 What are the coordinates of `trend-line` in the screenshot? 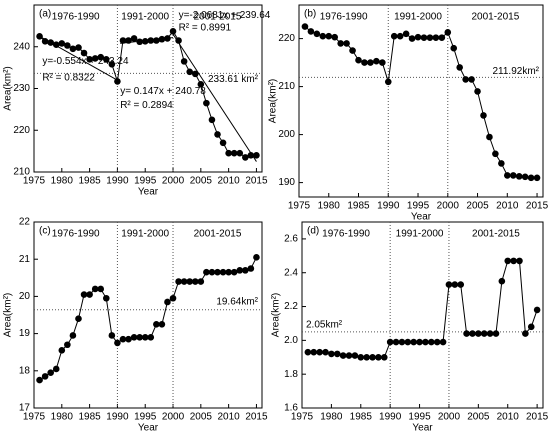 It's located at (214, 97).